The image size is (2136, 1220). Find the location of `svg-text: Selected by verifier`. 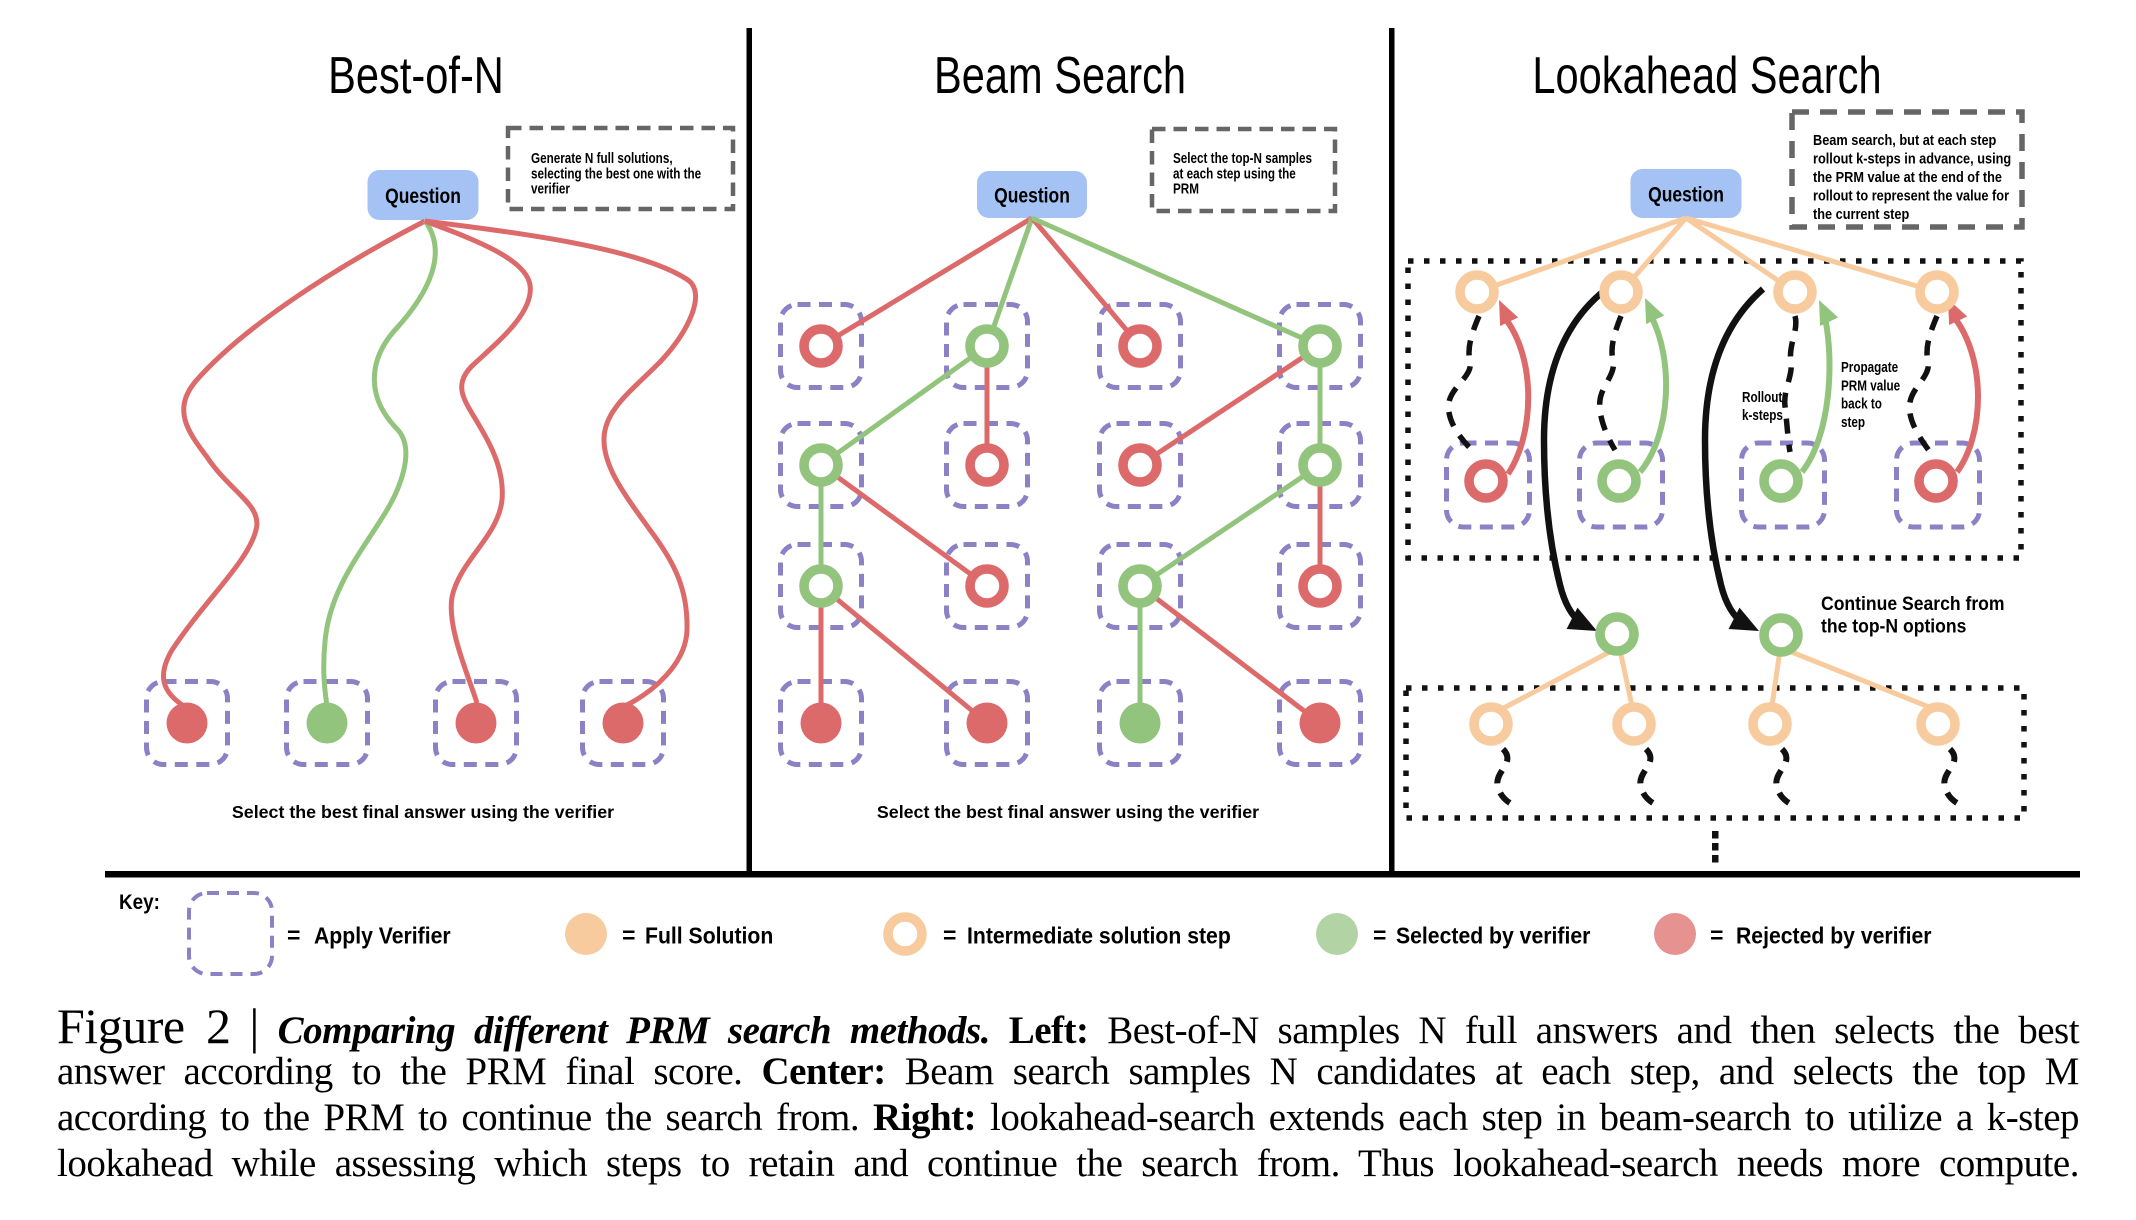

svg-text: Selected by verifier is located at coordinates (1493, 936).